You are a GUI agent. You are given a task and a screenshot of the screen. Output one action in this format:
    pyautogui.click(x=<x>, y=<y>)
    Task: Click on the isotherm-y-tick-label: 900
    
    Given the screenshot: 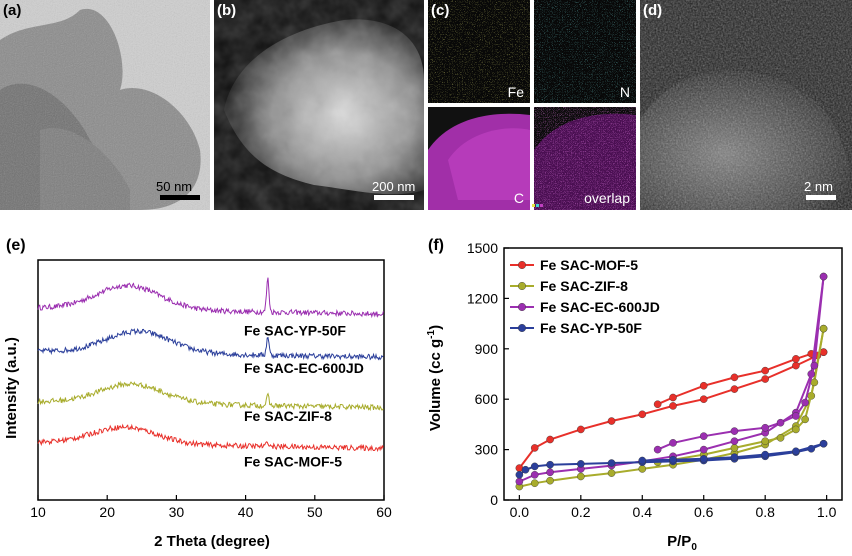 What is the action you would take?
    pyautogui.click(x=487, y=349)
    